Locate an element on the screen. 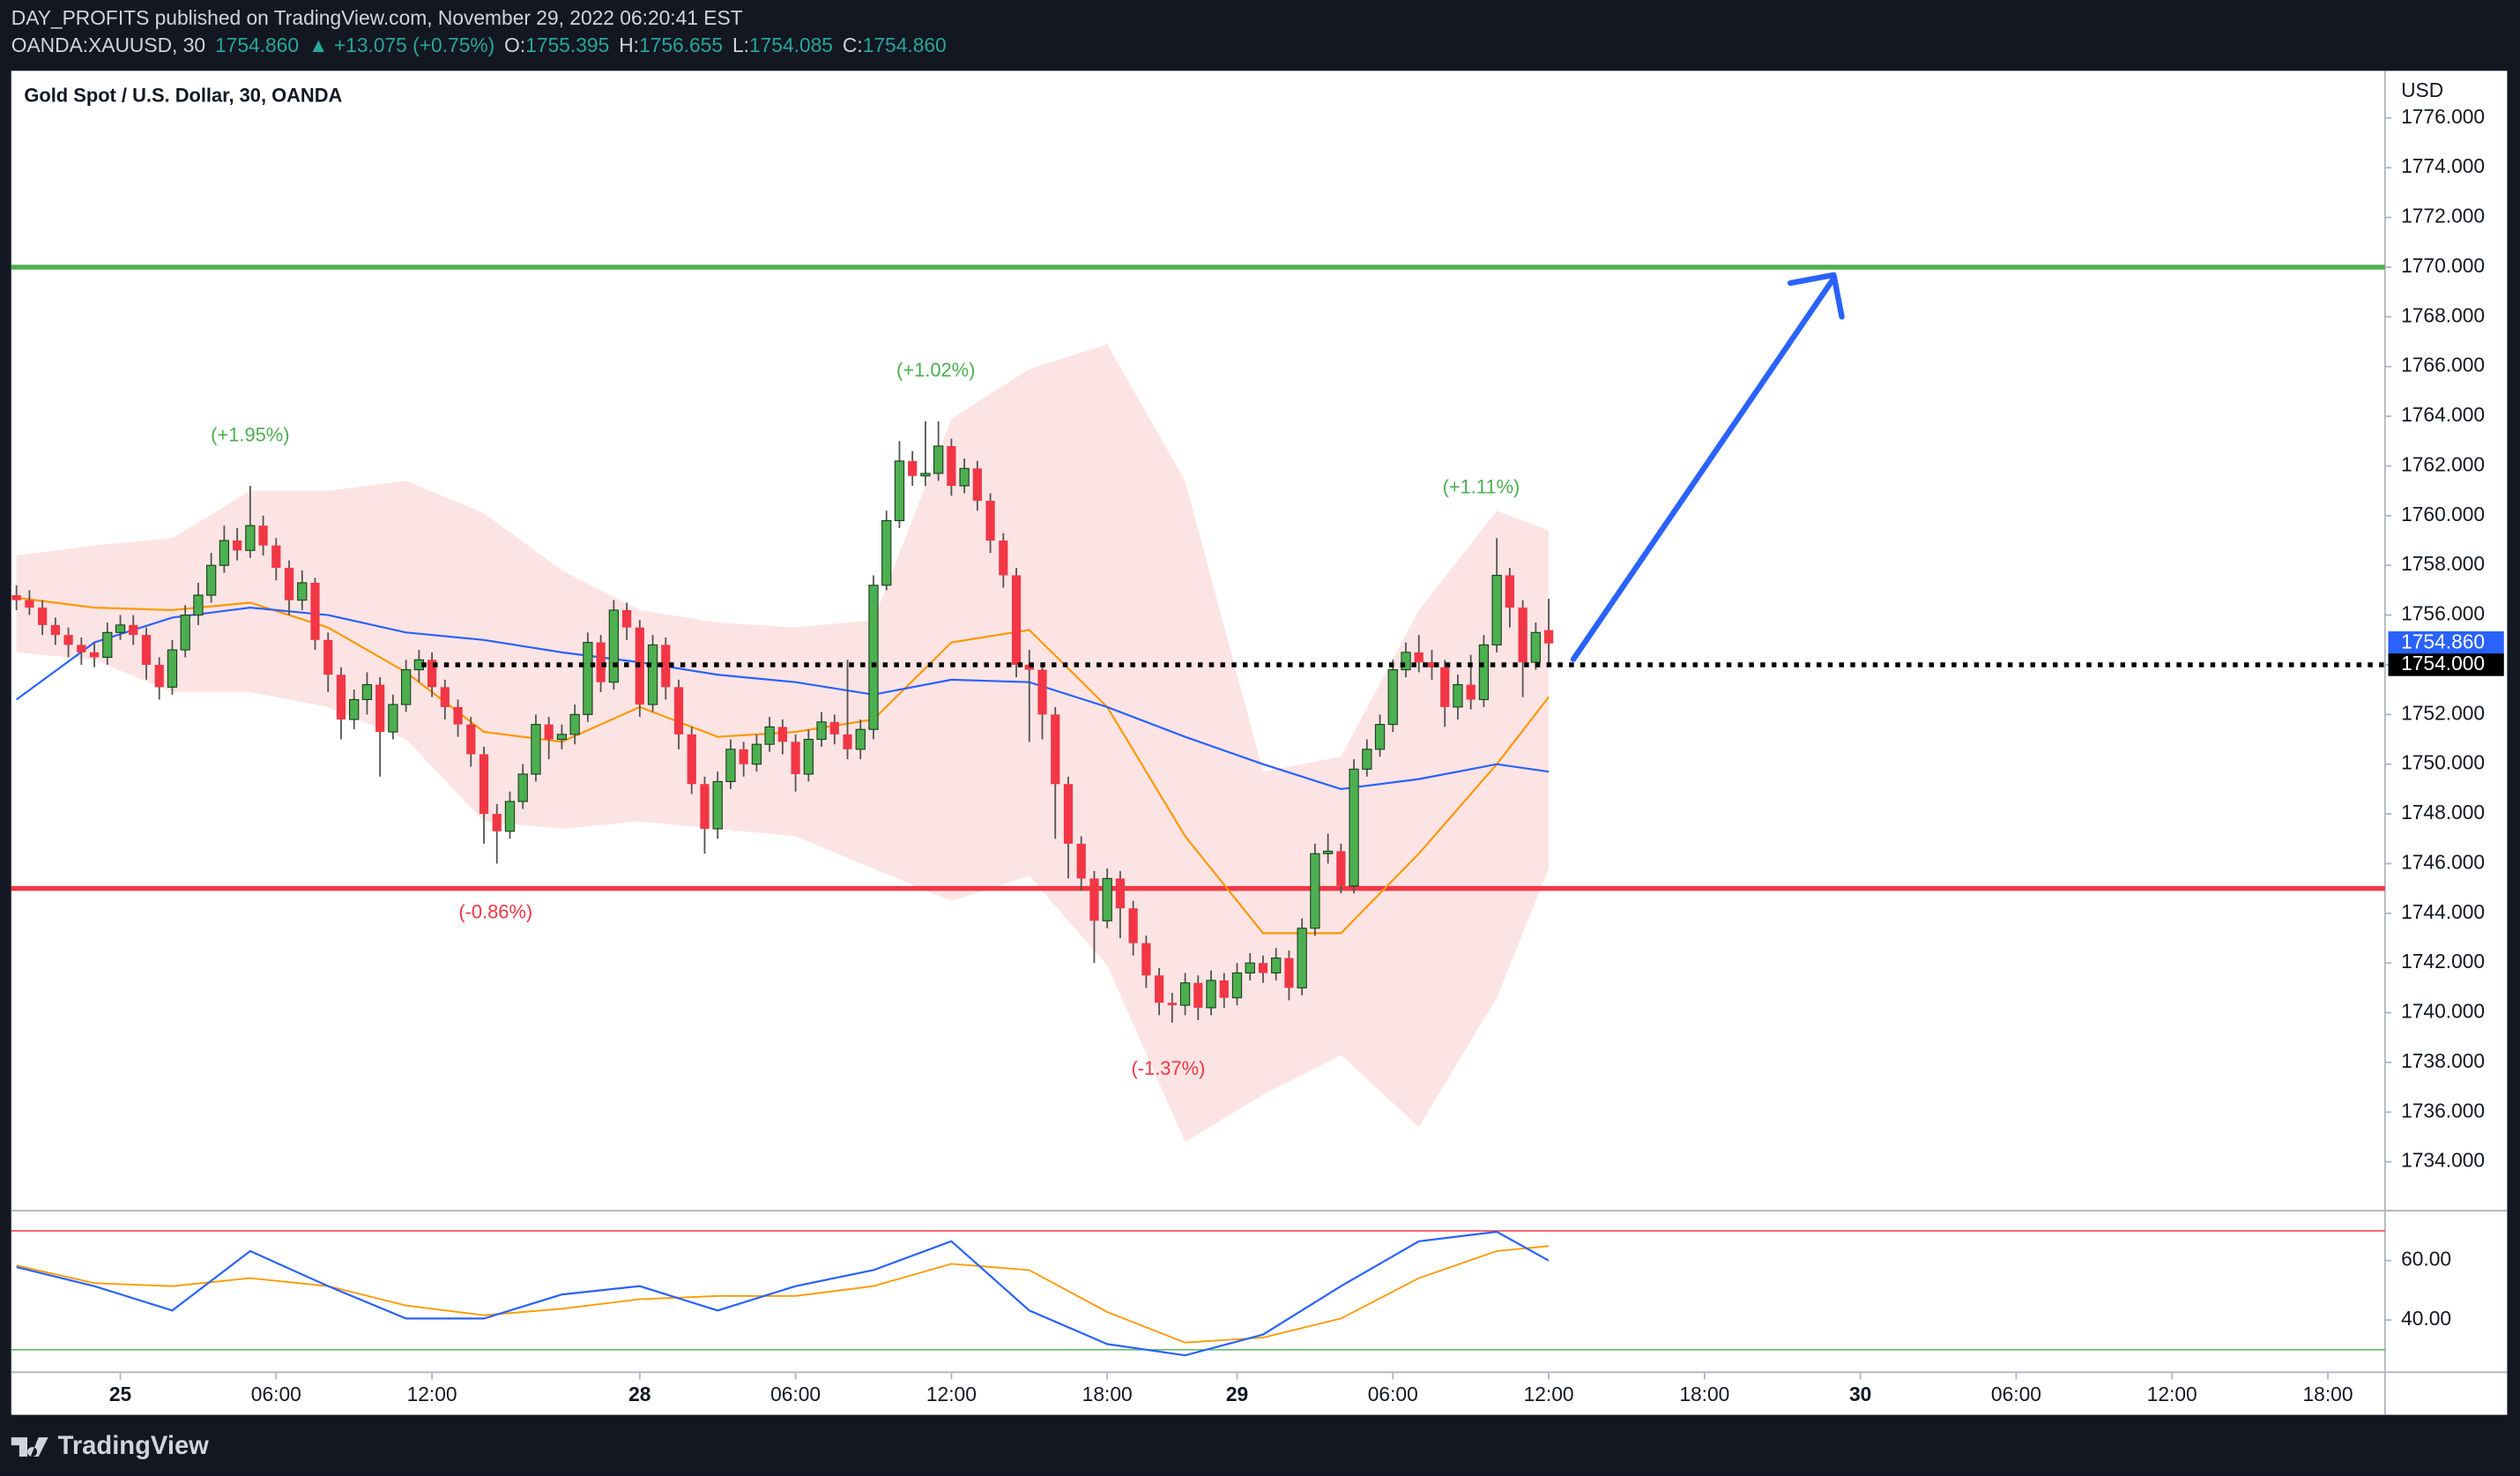 The width and height of the screenshot is (2520, 1476). y-tick-label: 1762.000 is located at coordinates (2443, 463).